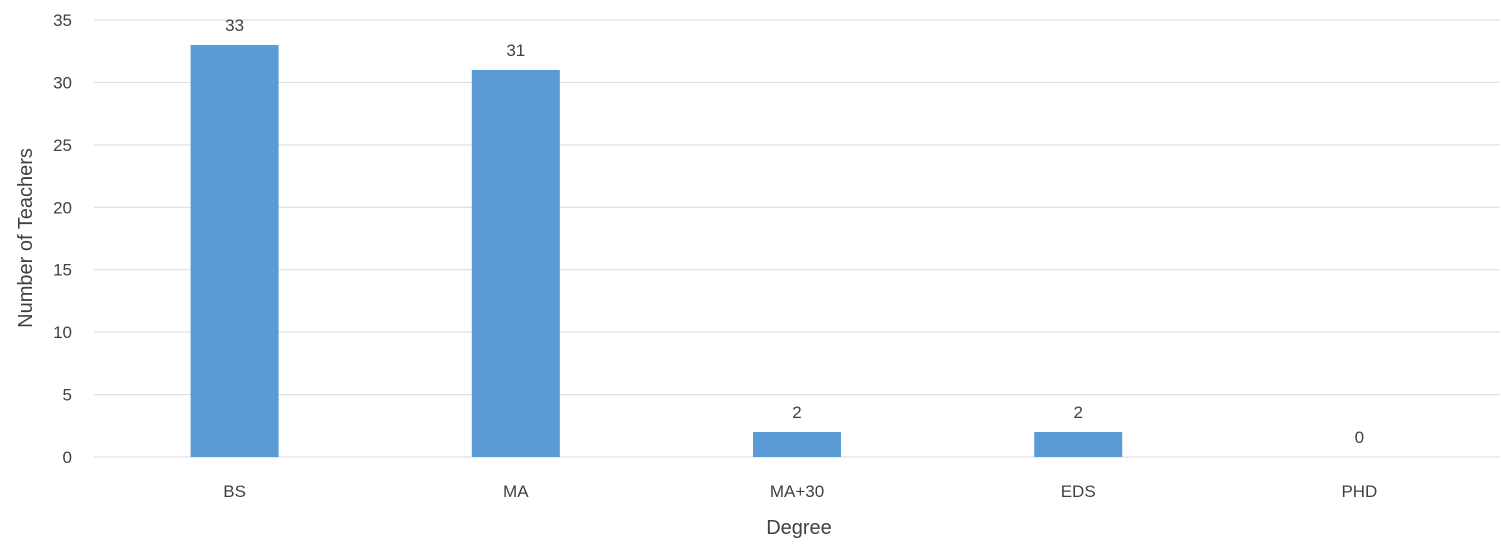  Describe the element at coordinates (62, 239) in the screenshot. I see `y-axis-tick-labels: 0 5 10 15 20 25 30 35` at that location.